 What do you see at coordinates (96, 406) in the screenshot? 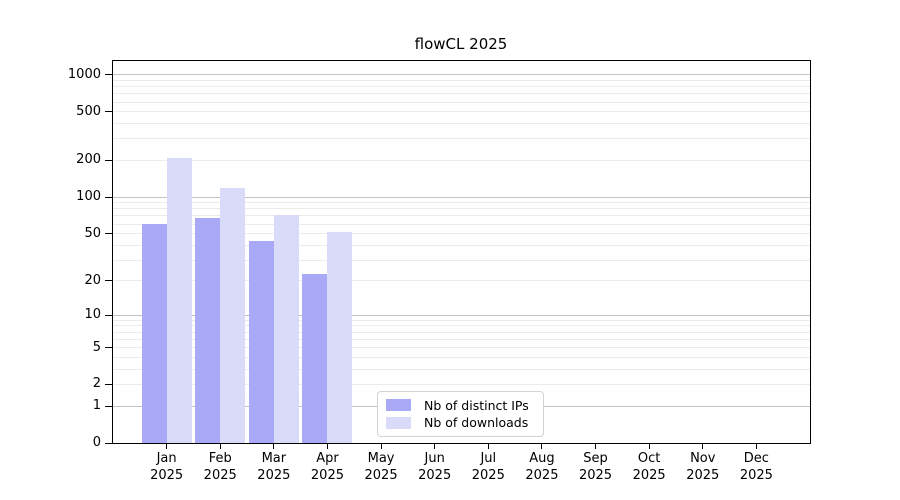
I see `y-tick-label-1: 1` at bounding box center [96, 406].